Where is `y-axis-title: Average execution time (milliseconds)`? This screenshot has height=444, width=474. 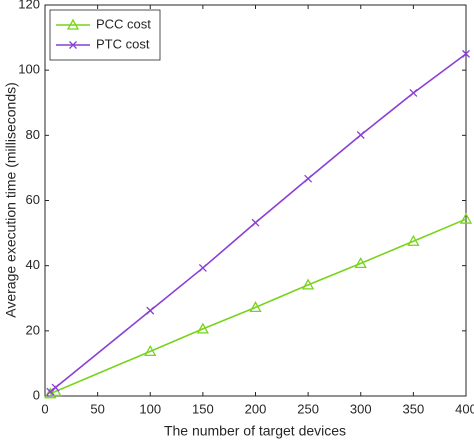
y-axis-title: Average execution time (milliseconds) is located at coordinates (11, 200).